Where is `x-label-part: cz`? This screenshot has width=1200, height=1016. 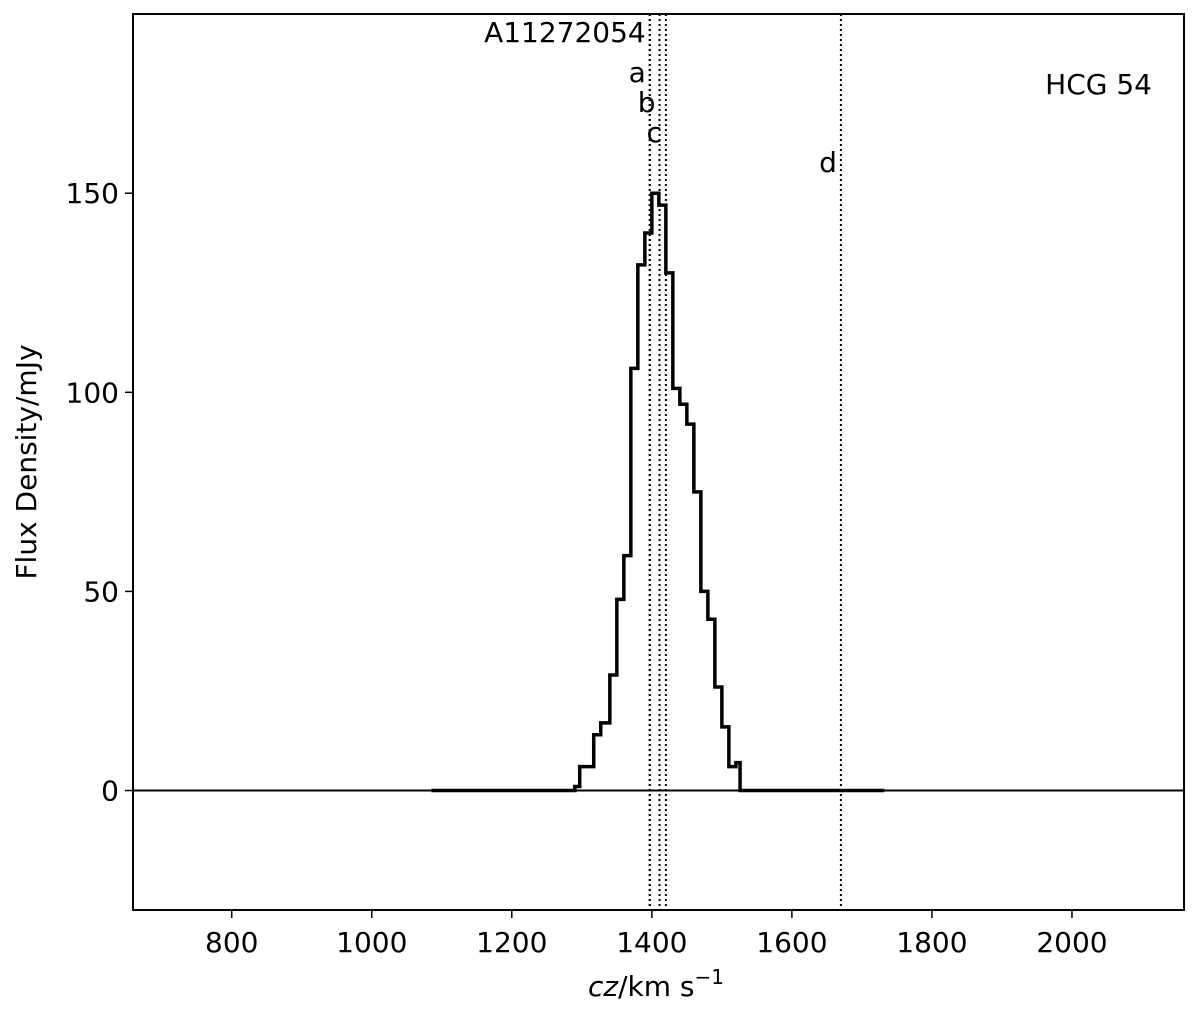 x-label-part: cz is located at coordinates (603, 986).